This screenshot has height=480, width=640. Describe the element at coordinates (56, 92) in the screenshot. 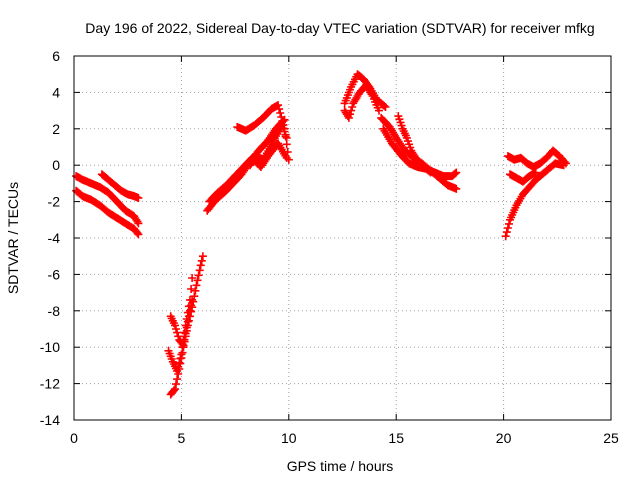

I see `y-tick-label: 4` at that location.